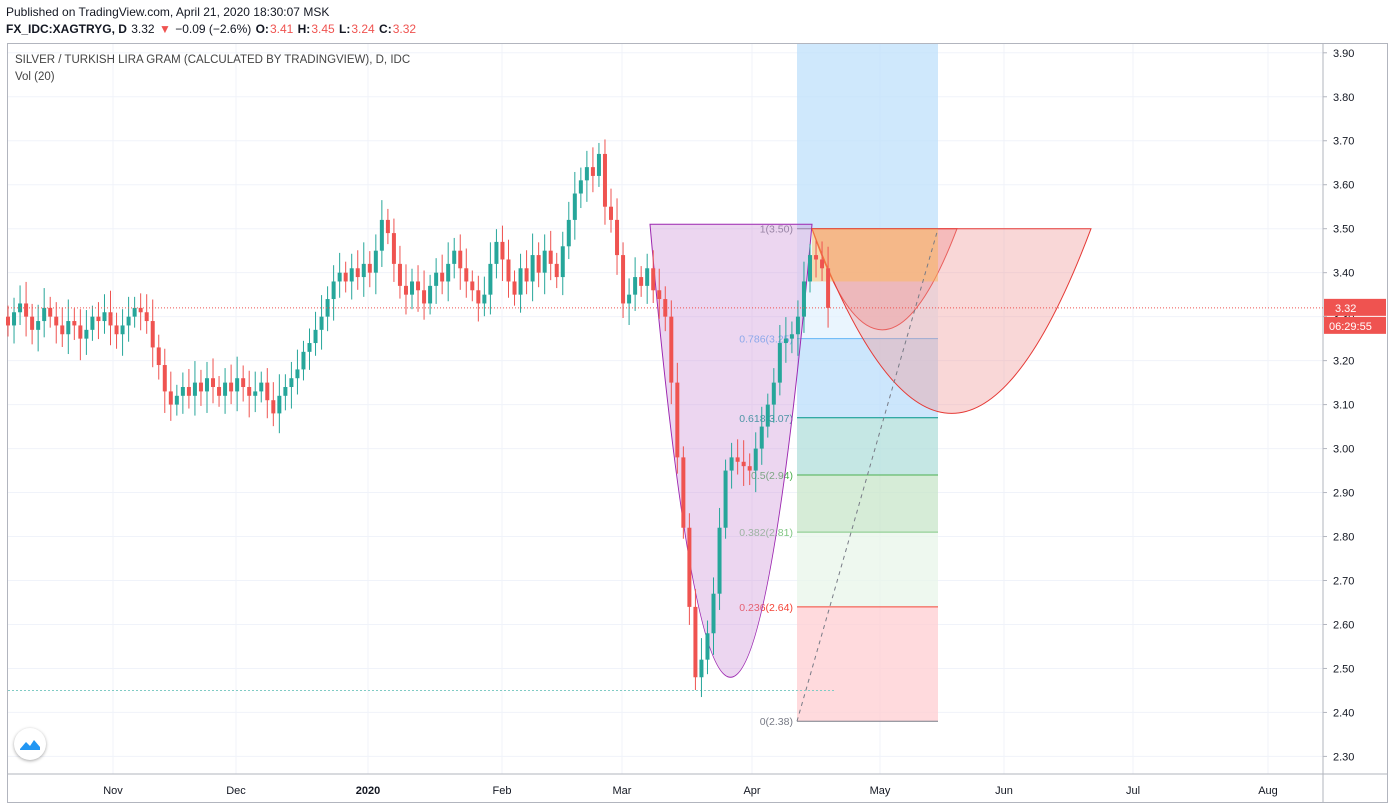 The height and width of the screenshot is (811, 1396). What do you see at coordinates (323, 29) in the screenshot?
I see `high-value: 3.45` at bounding box center [323, 29].